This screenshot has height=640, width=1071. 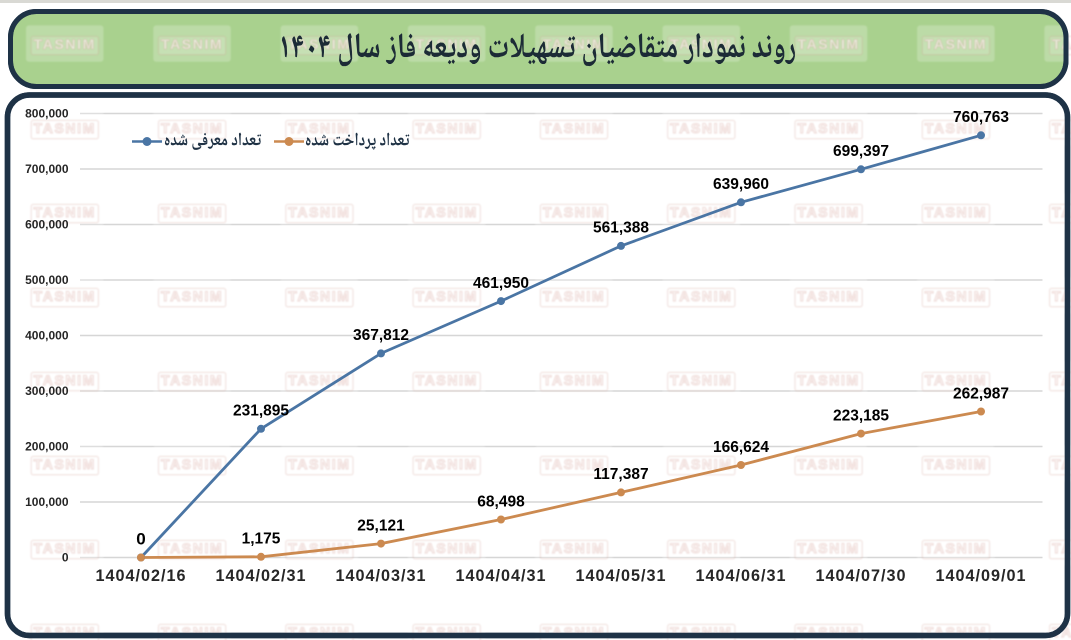 What do you see at coordinates (261, 539) in the screenshot?
I see `svg-text: 1,175` at bounding box center [261, 539].